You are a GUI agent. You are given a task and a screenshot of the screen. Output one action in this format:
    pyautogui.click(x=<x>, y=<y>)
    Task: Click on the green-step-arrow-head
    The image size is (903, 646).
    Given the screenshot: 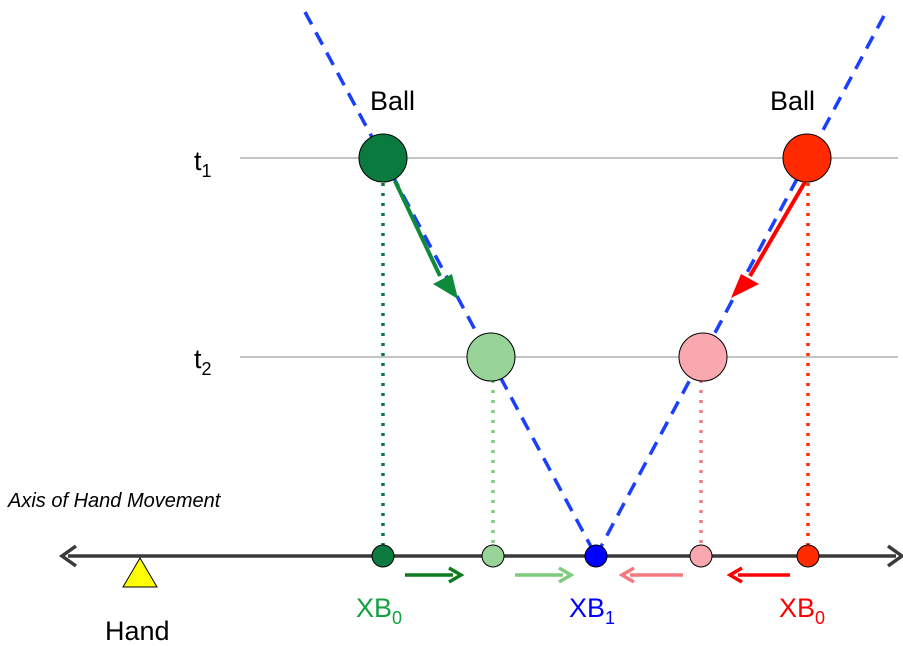 What is the action you would take?
    pyautogui.click(x=456, y=575)
    